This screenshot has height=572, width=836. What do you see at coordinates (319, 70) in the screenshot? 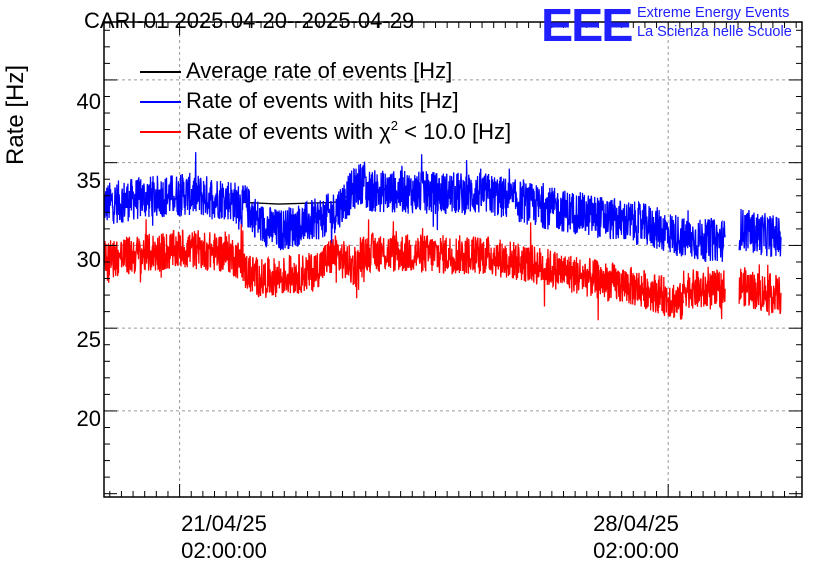
I see `legend-label-average: Average rate of events [Hz]` at bounding box center [319, 70].